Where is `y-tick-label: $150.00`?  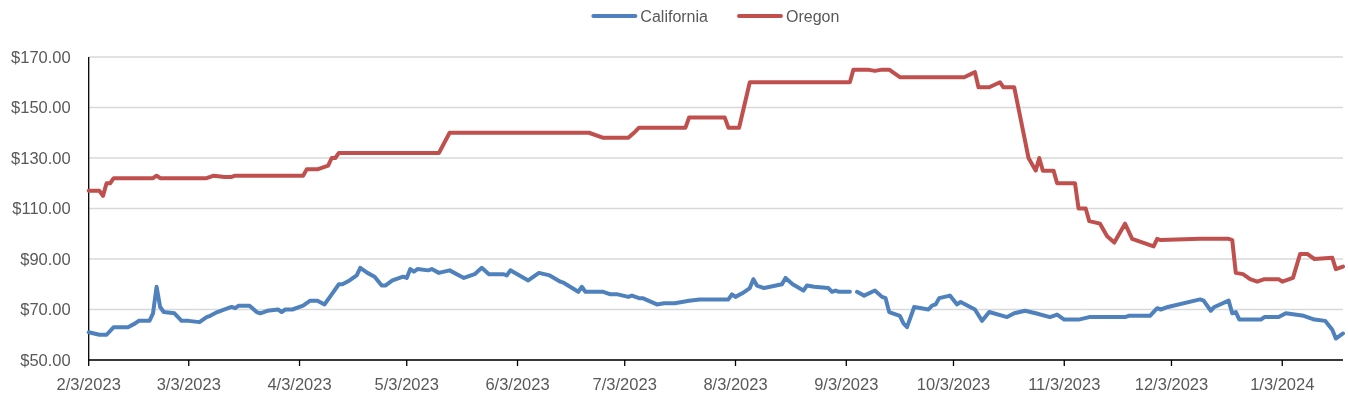 y-tick-label: $150.00 is located at coordinates (41, 107).